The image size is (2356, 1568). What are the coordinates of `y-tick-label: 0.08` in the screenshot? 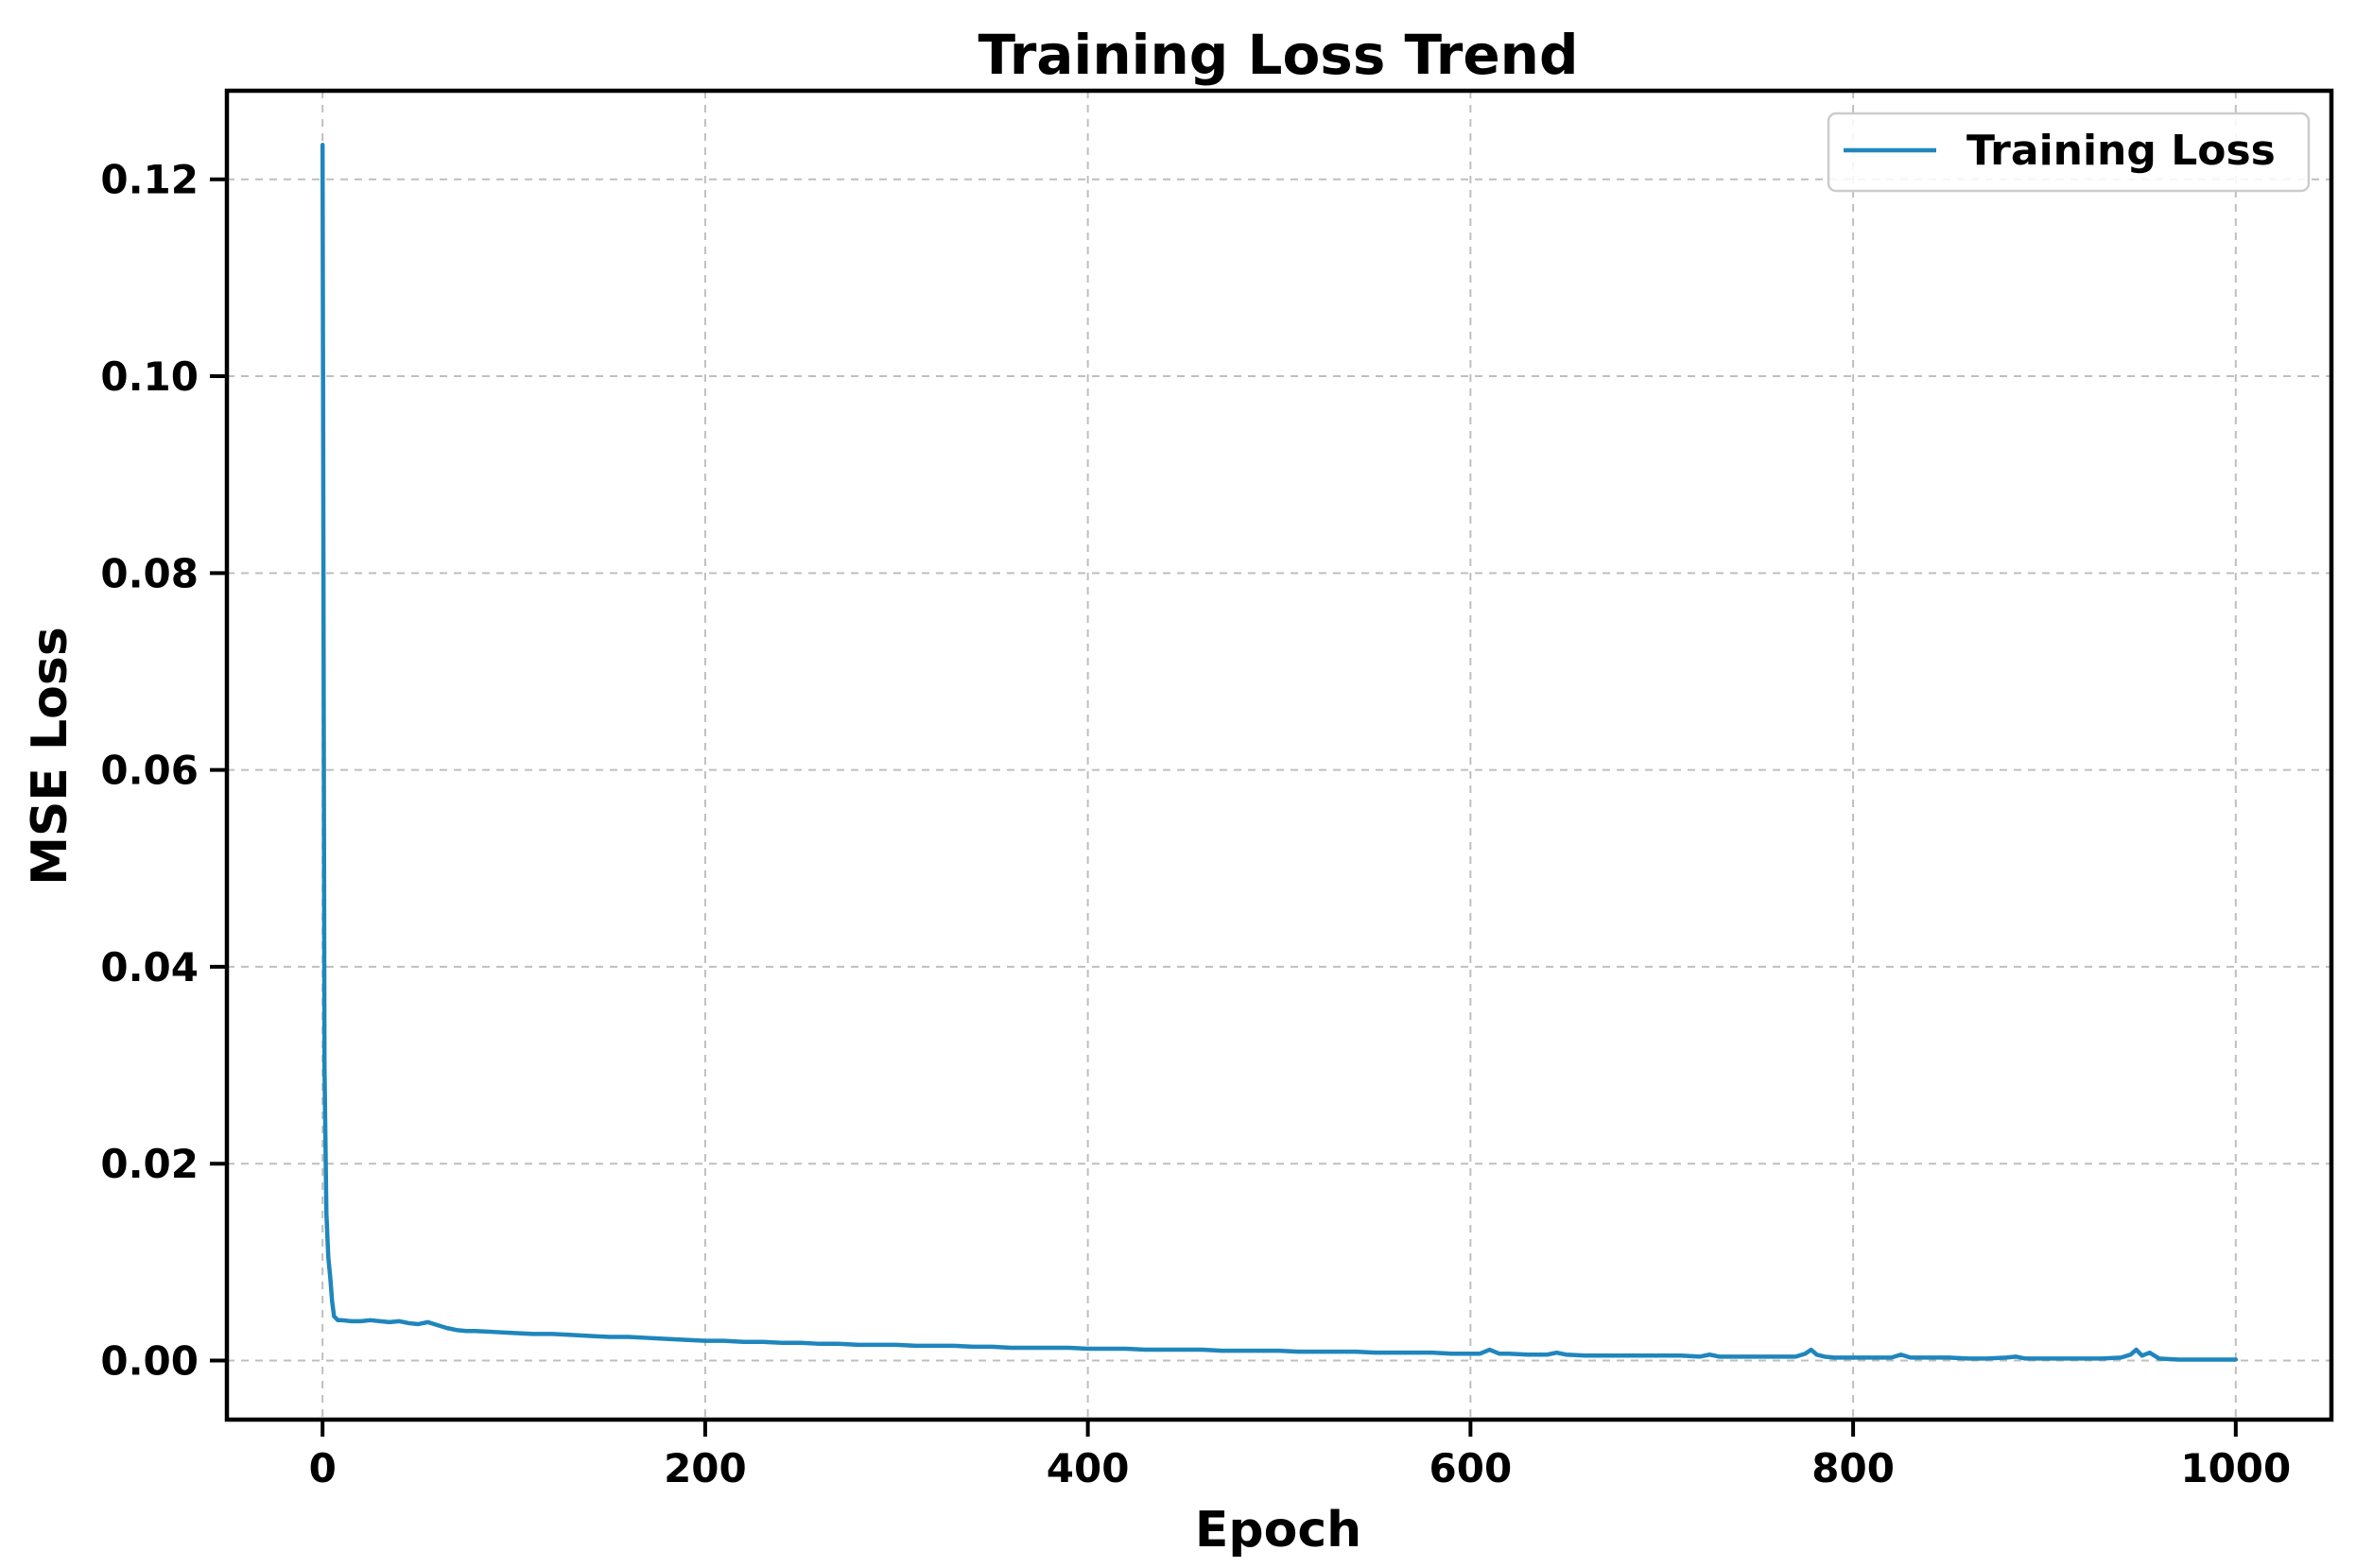 It's located at (150, 573).